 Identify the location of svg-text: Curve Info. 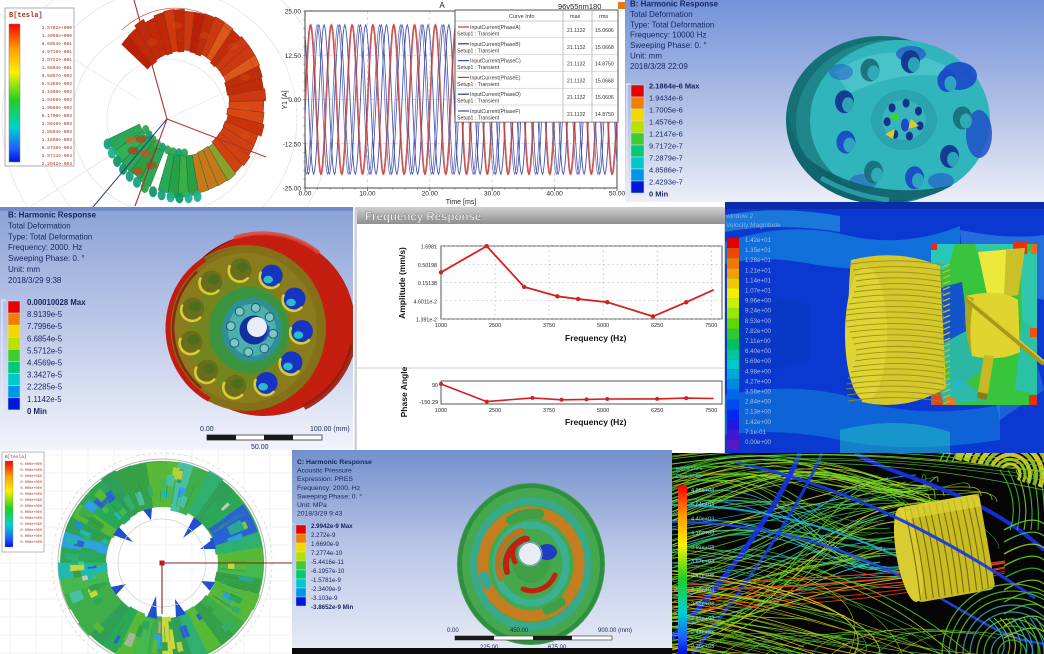
(521, 17).